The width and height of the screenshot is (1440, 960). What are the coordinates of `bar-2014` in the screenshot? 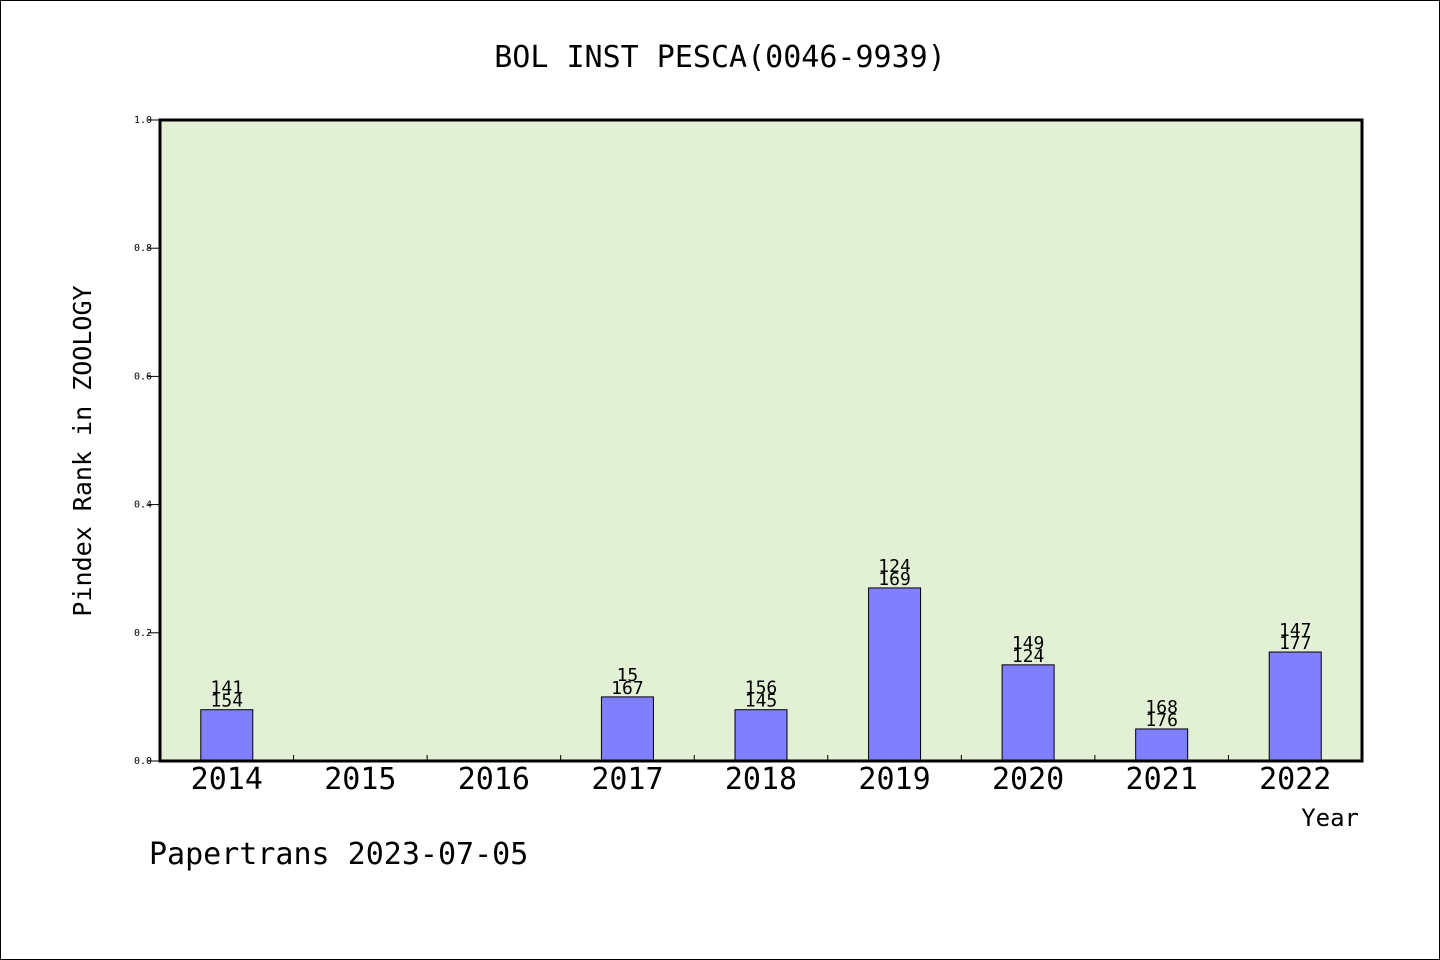 It's located at (227, 735).